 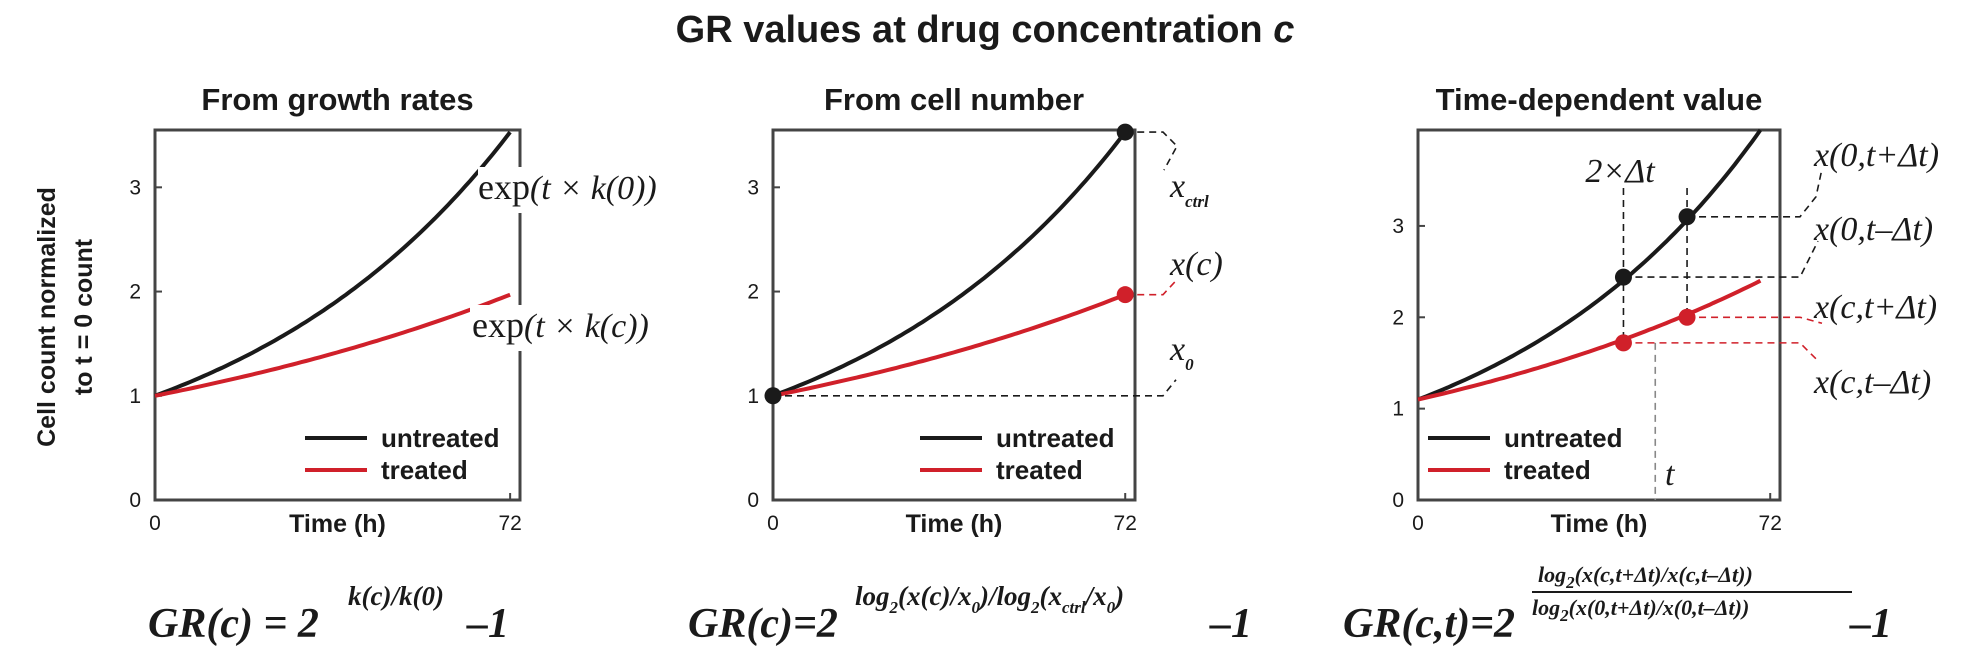 I want to click on annotation-xc-plus: x(c,t+Δt), so click(x=1875, y=307).